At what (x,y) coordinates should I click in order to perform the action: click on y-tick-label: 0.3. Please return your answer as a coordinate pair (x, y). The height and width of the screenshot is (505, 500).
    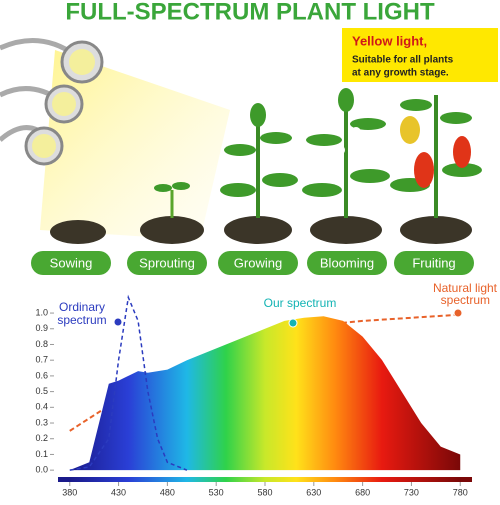
    Looking at the image, I should click on (41, 422).